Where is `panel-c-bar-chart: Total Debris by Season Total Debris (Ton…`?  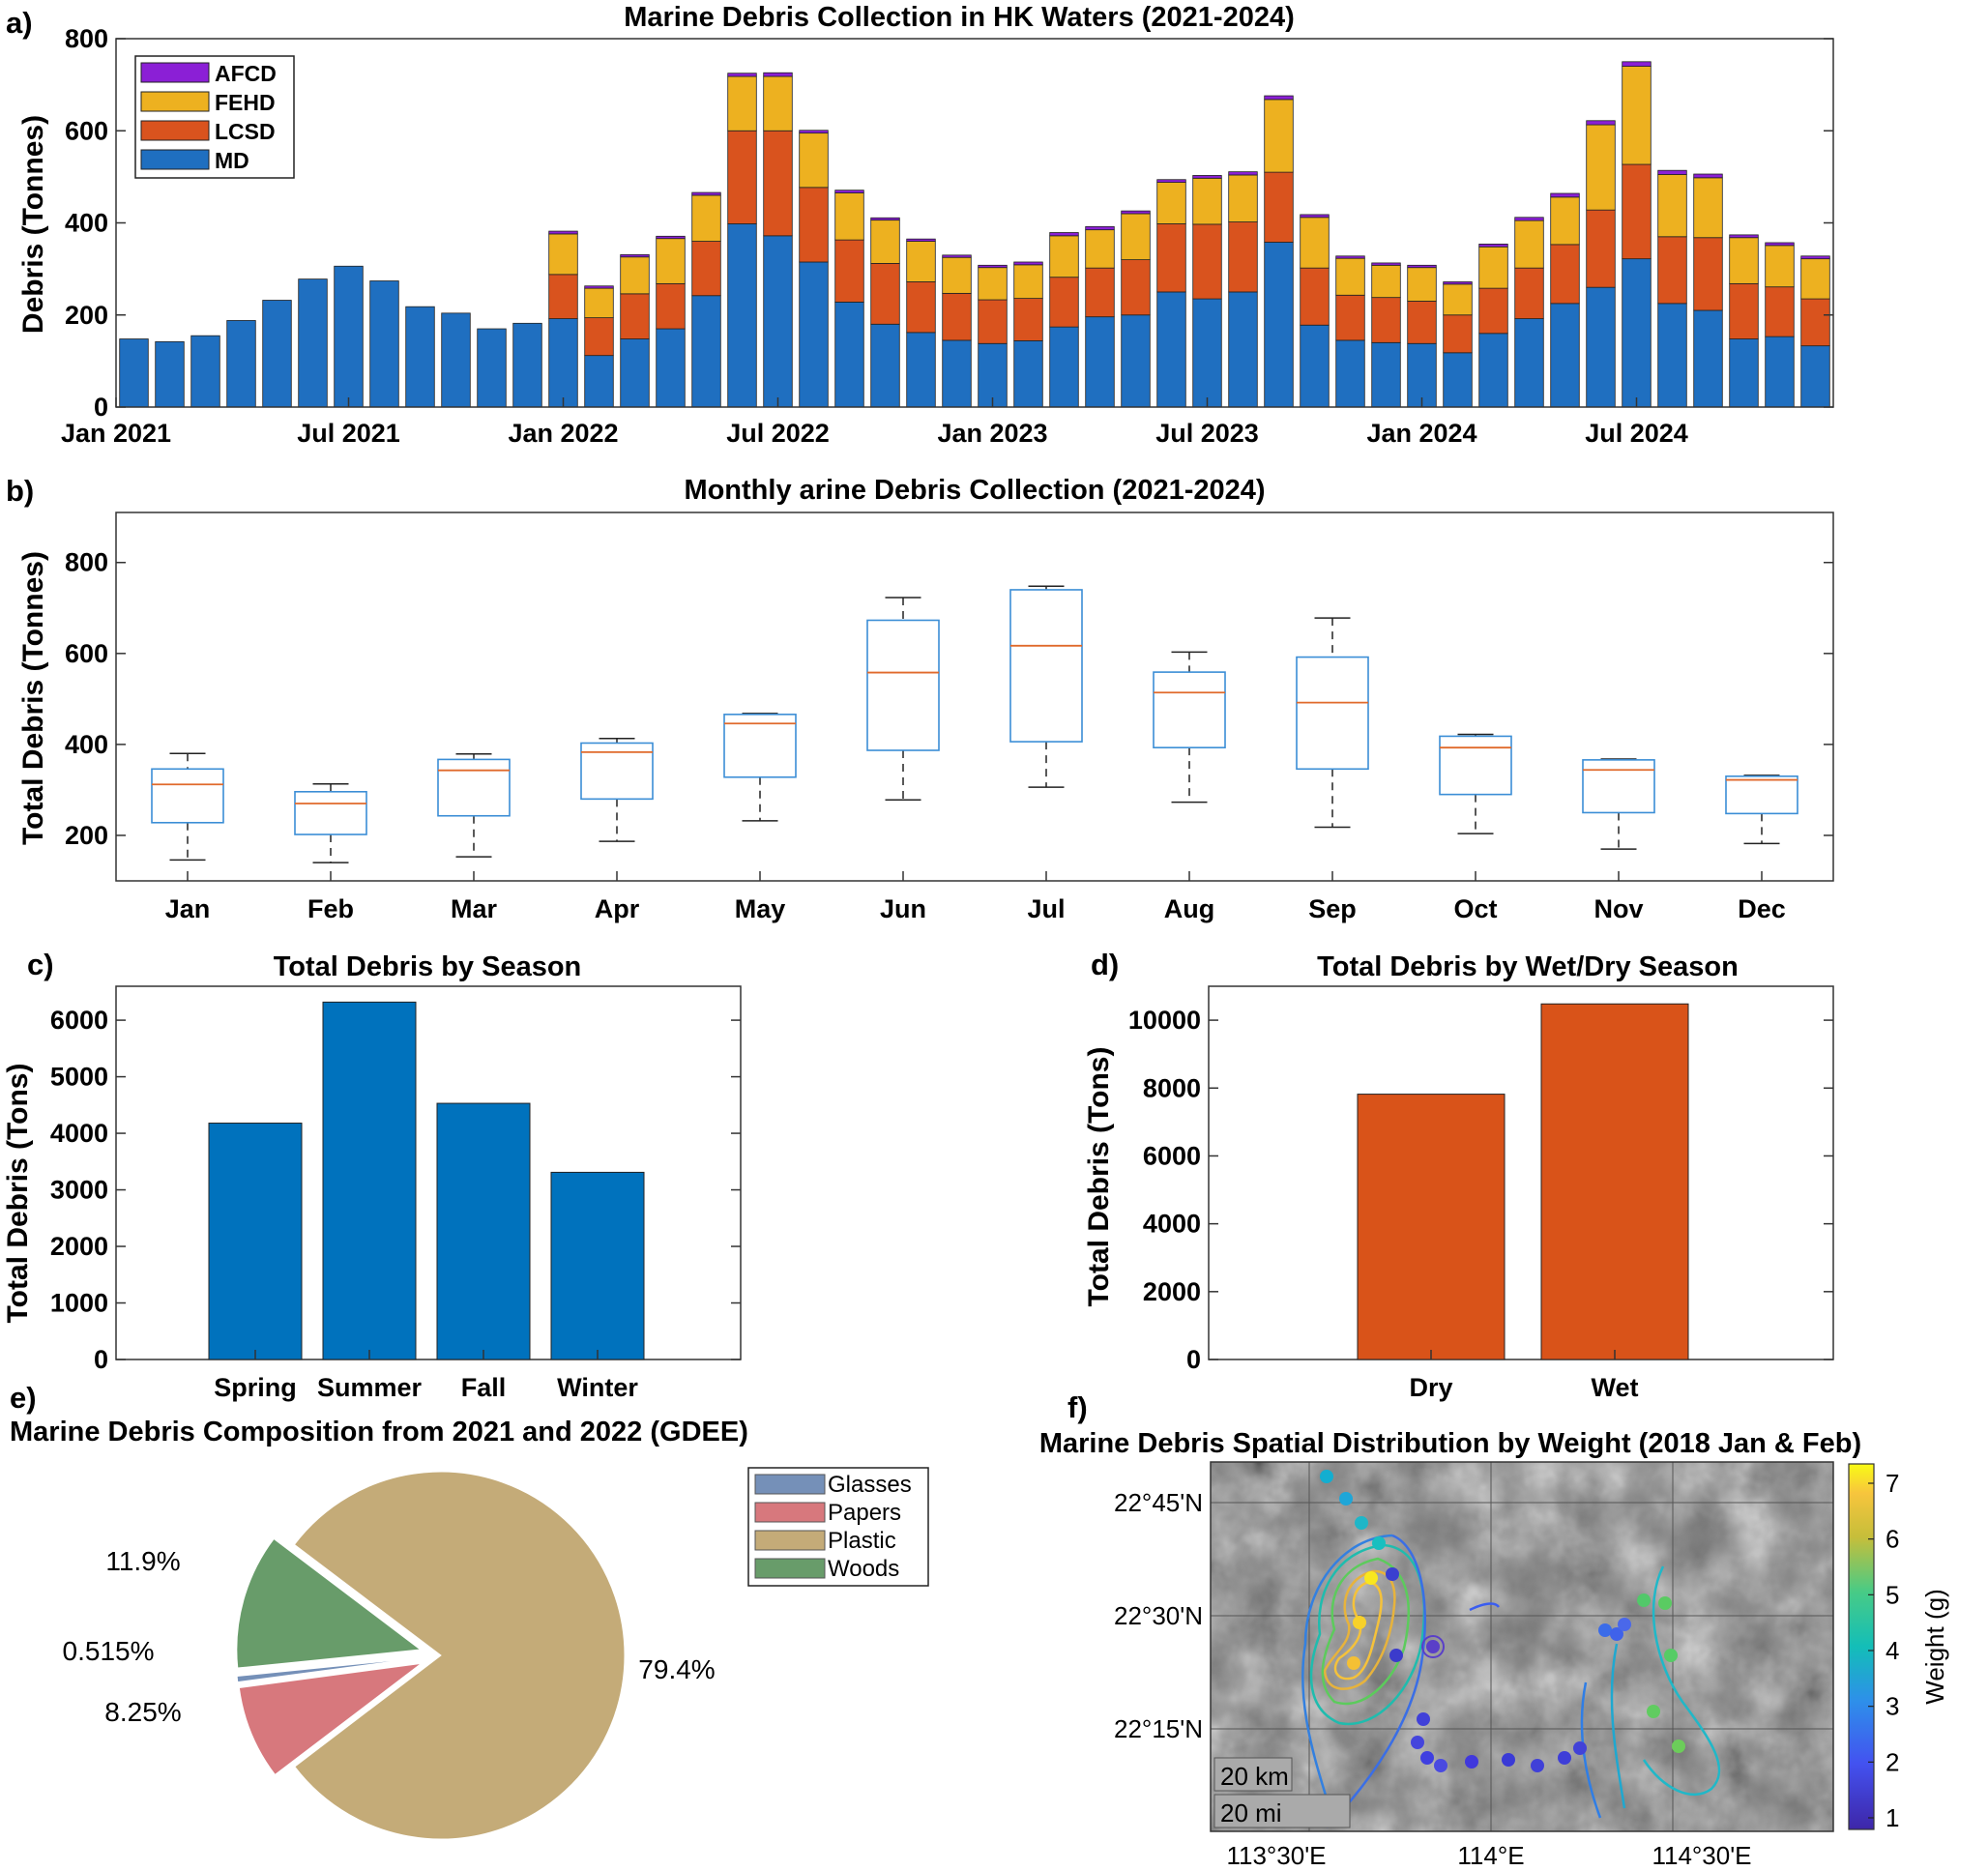
panel-c-bar-chart: Total Debris by Season Total Debris (Ton… is located at coordinates (372, 1177).